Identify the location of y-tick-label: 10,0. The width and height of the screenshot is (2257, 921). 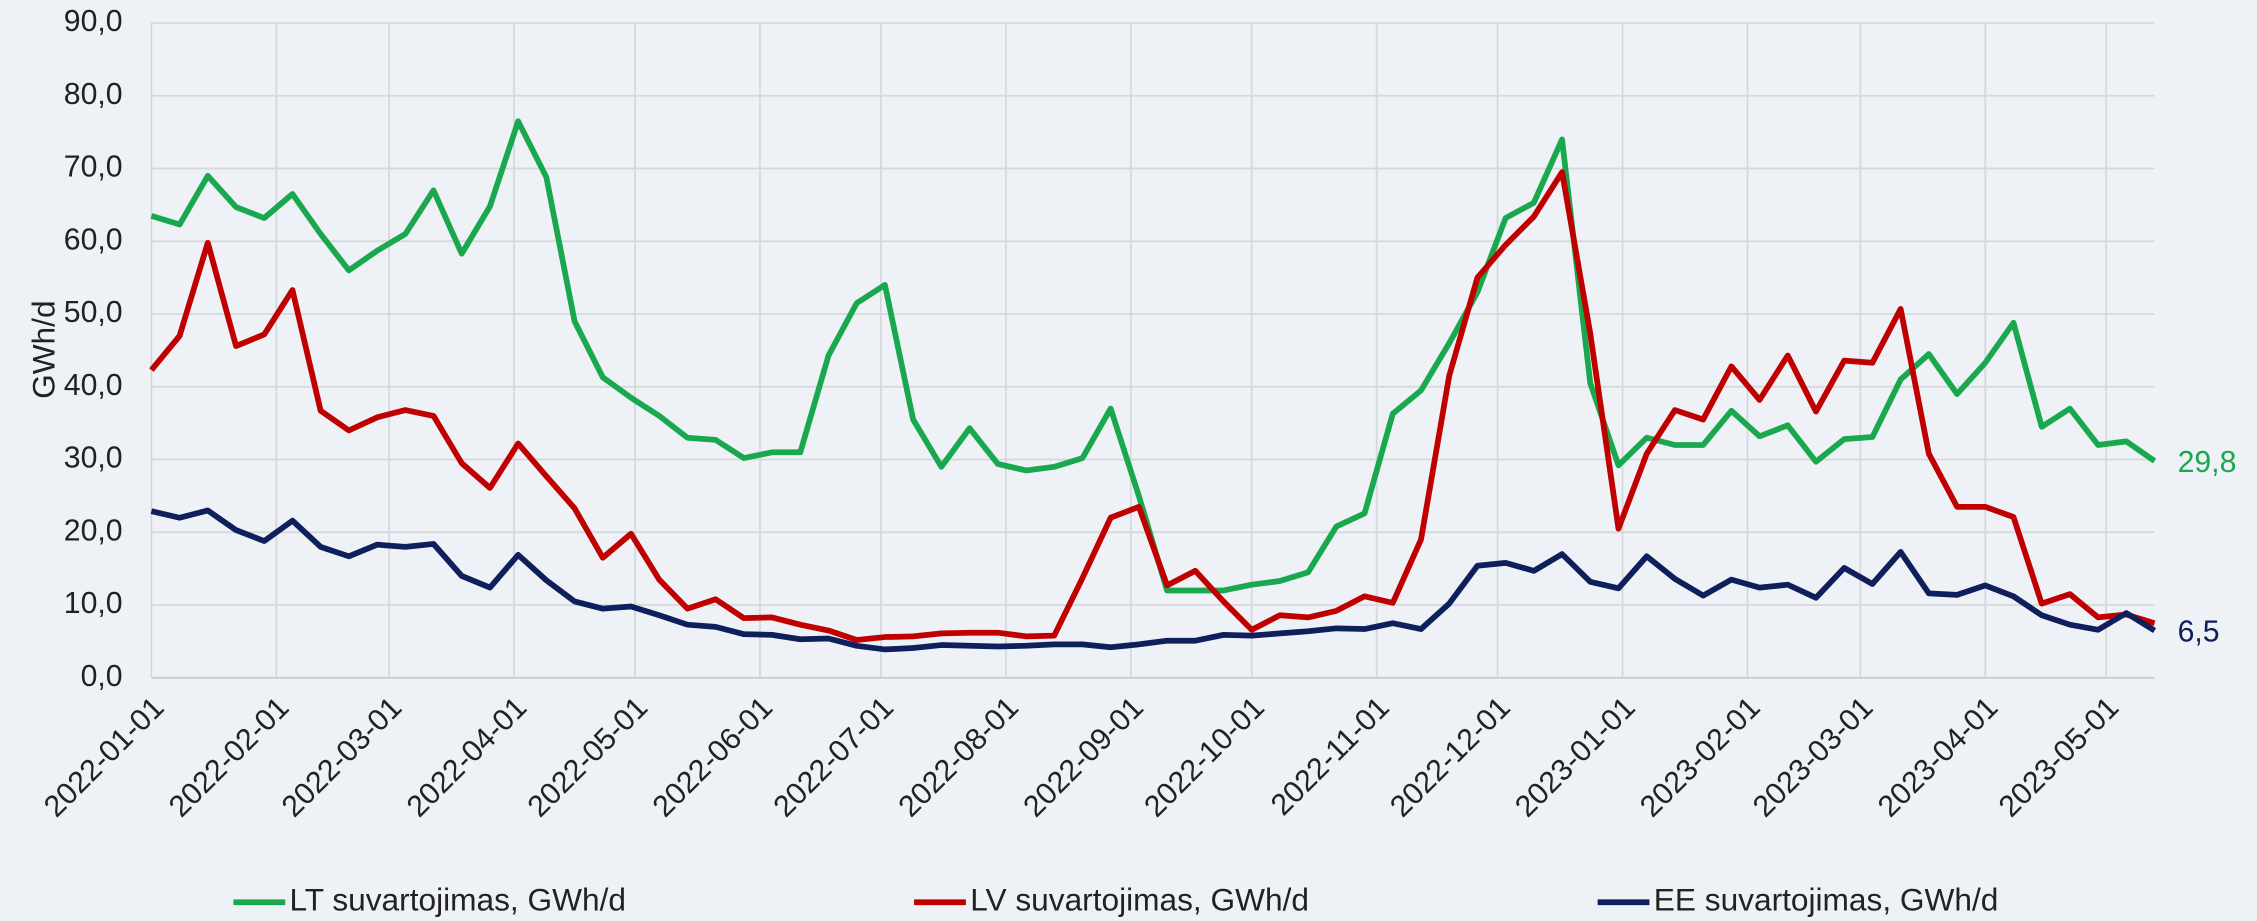
(93, 603).